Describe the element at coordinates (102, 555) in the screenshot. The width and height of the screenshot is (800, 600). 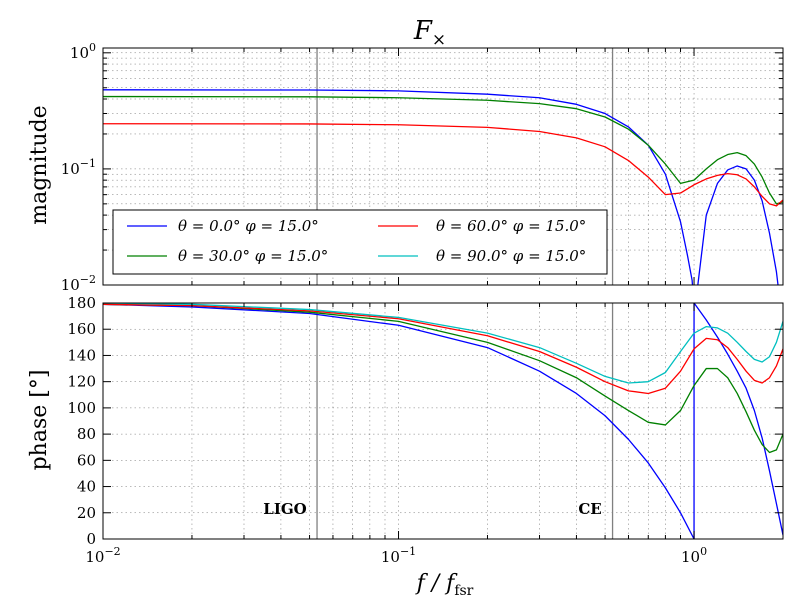
I see `x-tick-label: 10⁻²` at that location.